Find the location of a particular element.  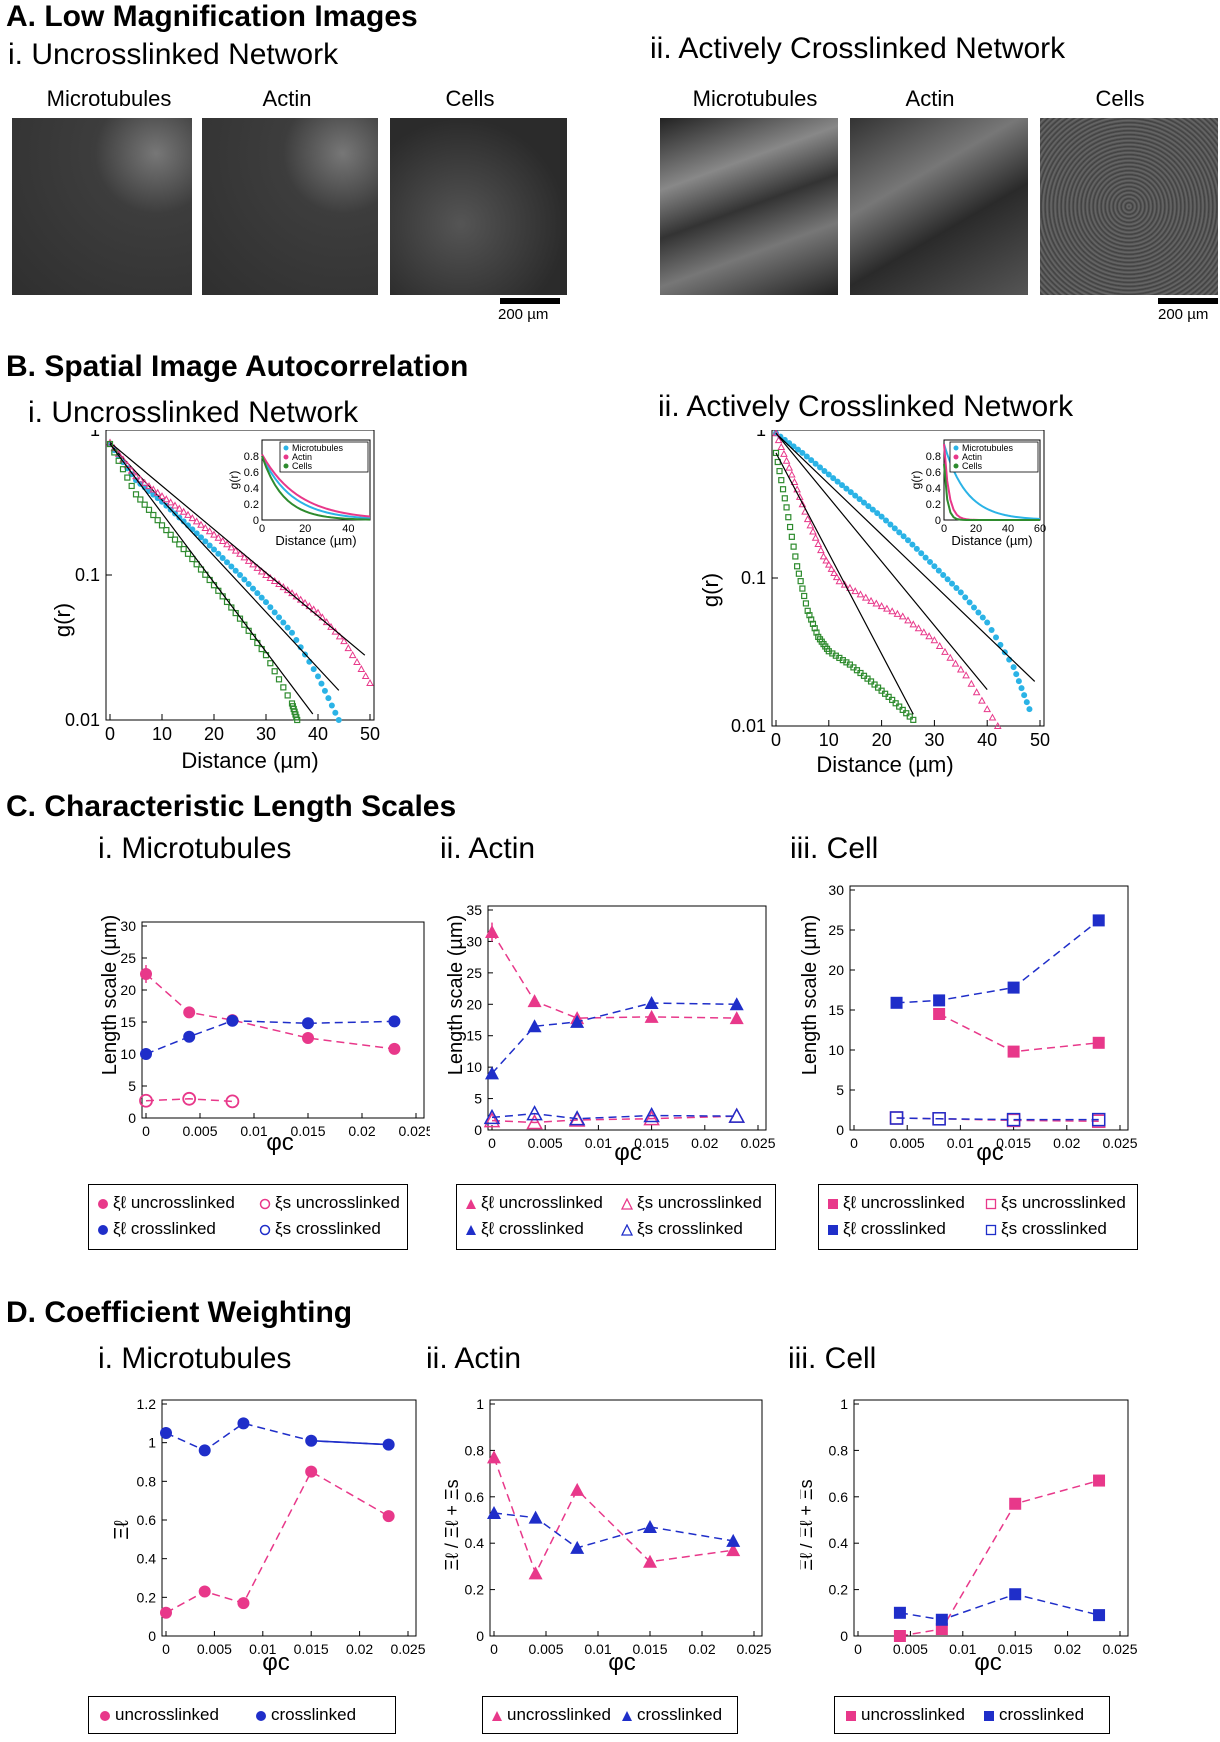

legend-c-i-item-1: ξℓ uncrosslinked is located at coordinates (166, 1203).